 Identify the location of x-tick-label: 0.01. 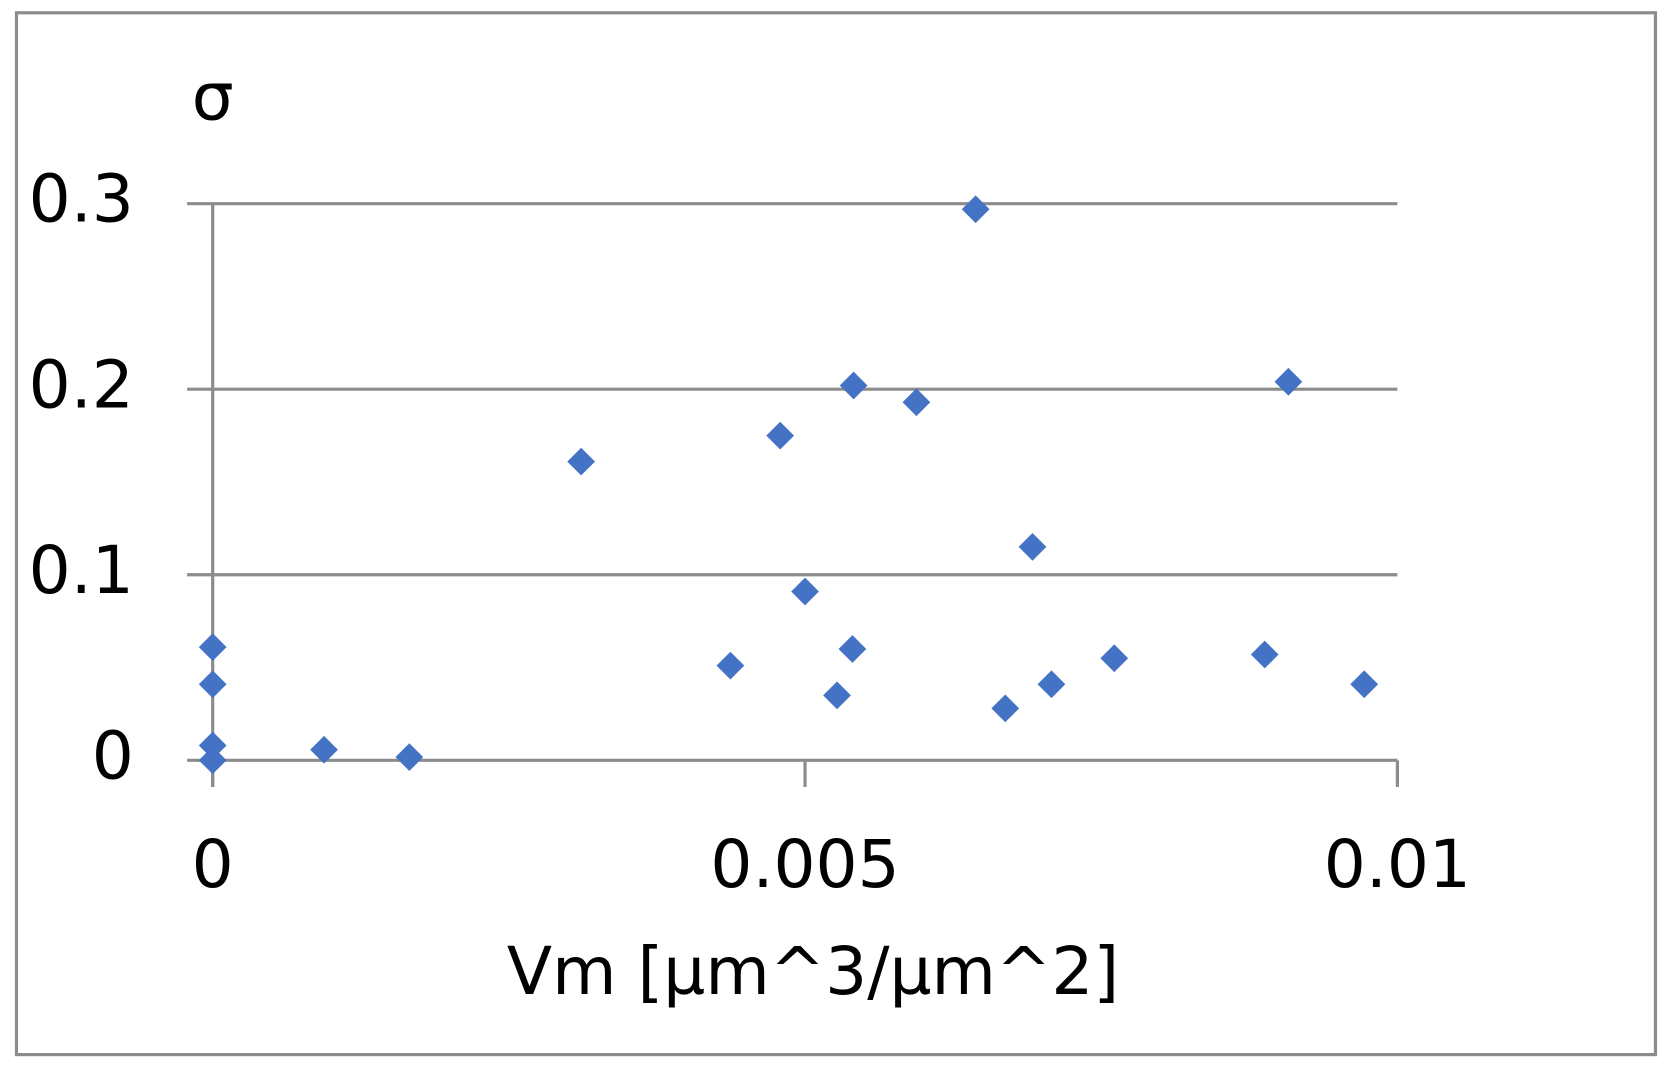
(1397, 864).